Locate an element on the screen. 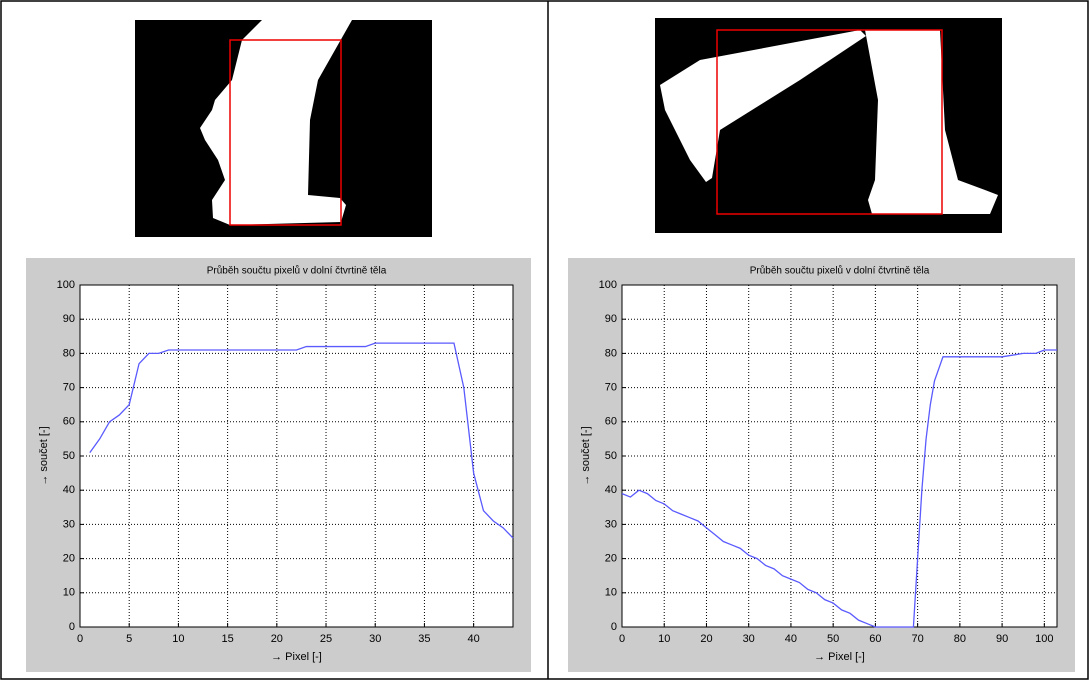 Image resolution: width=1089 pixels, height=685 pixels. x-tick-label: 90 is located at coordinates (1002, 639).